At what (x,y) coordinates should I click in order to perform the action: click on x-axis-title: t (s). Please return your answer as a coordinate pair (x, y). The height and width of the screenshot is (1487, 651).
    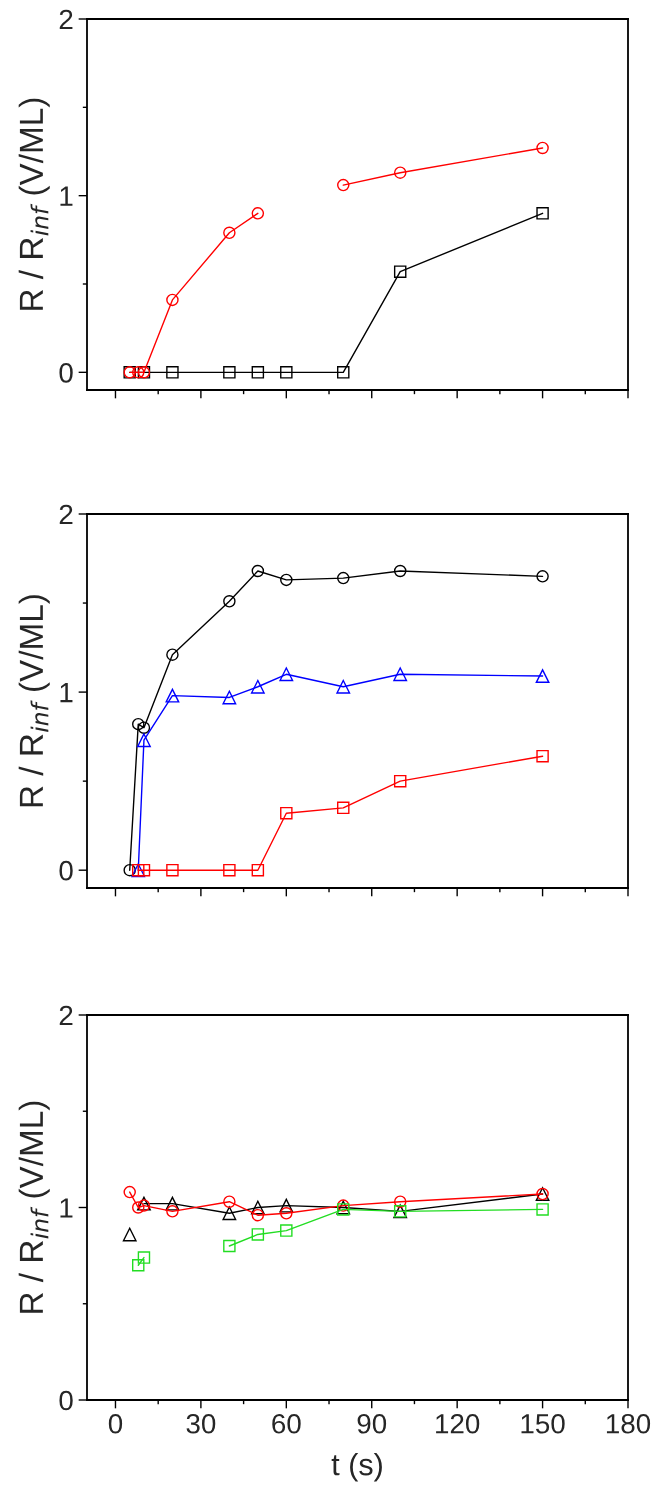
    Looking at the image, I should click on (356, 1467).